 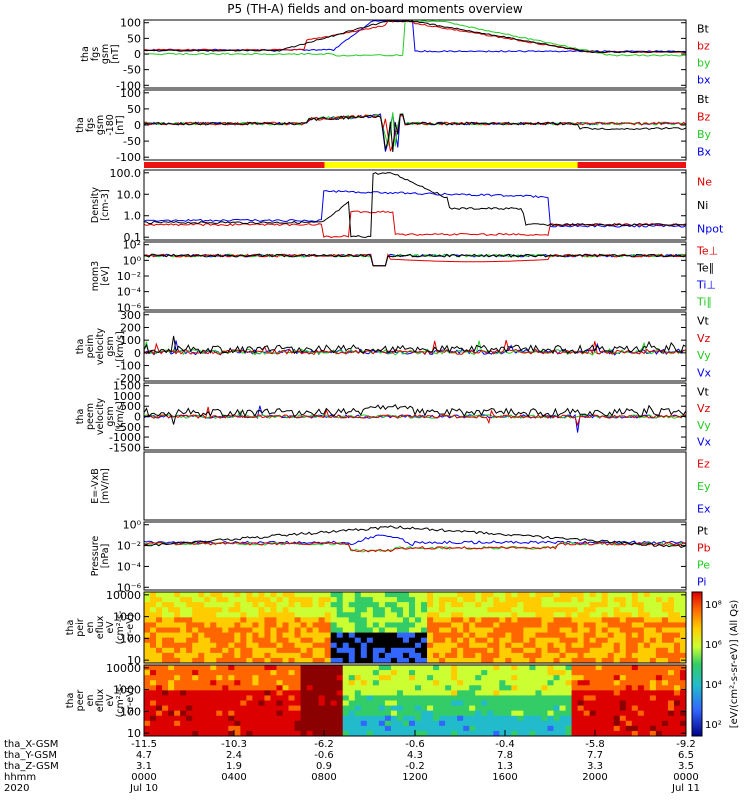 What do you see at coordinates (128, 366) in the screenshot?
I see `y-tick-label: -100` at bounding box center [128, 366].